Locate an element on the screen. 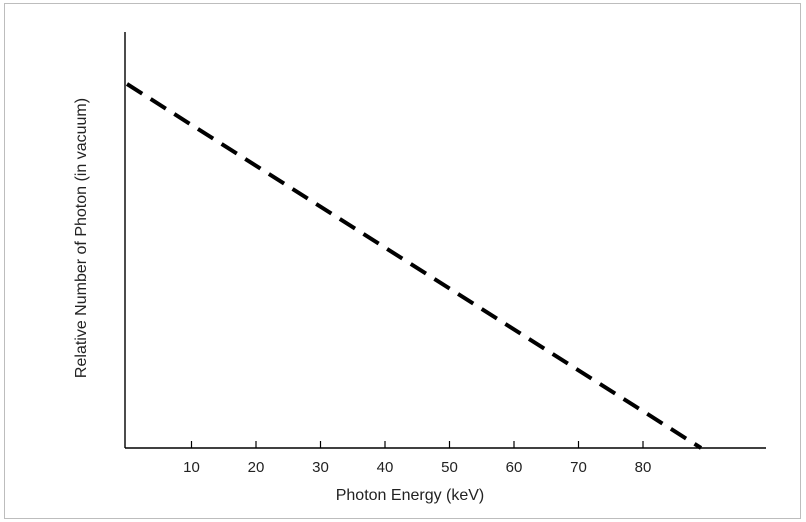  x-tick-label: 60 is located at coordinates (514, 467).